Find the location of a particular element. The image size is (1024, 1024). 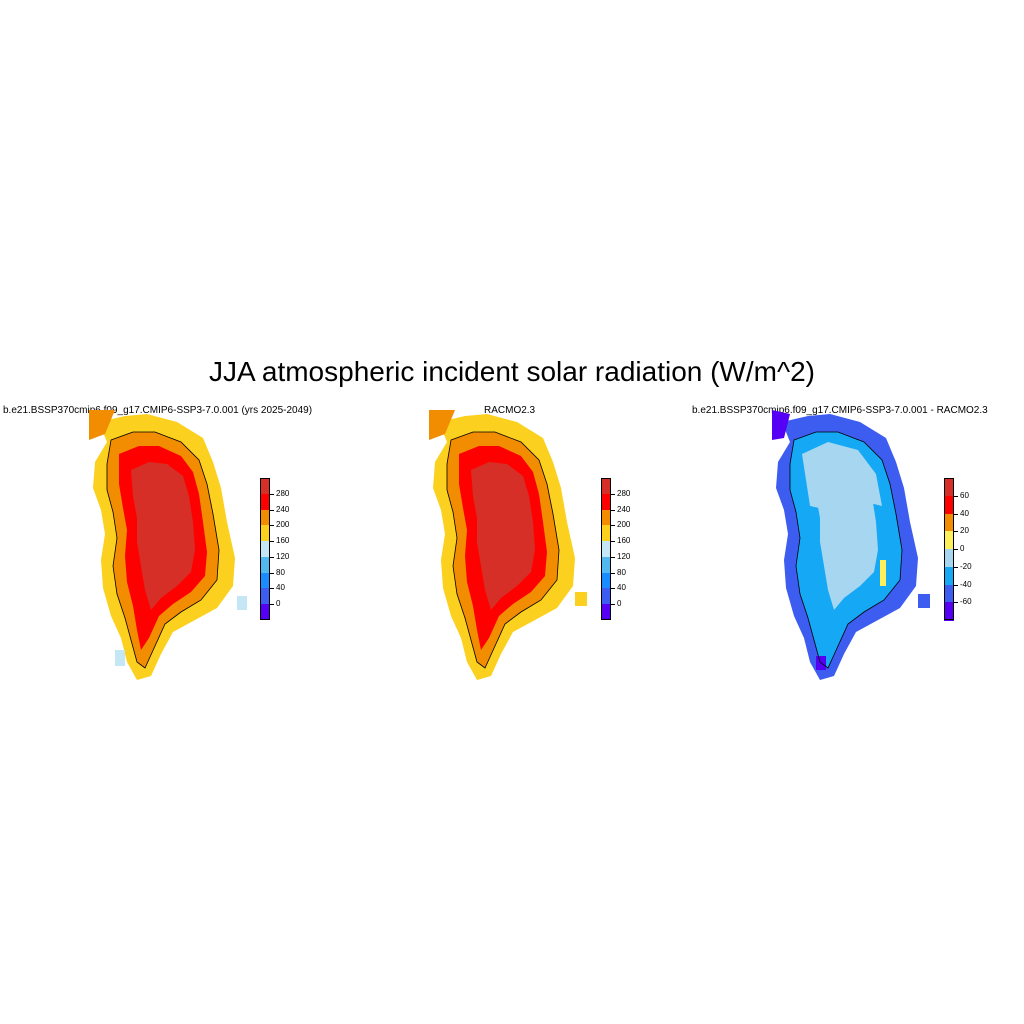

panel-3-colorbar-frame is located at coordinates (949, 549).